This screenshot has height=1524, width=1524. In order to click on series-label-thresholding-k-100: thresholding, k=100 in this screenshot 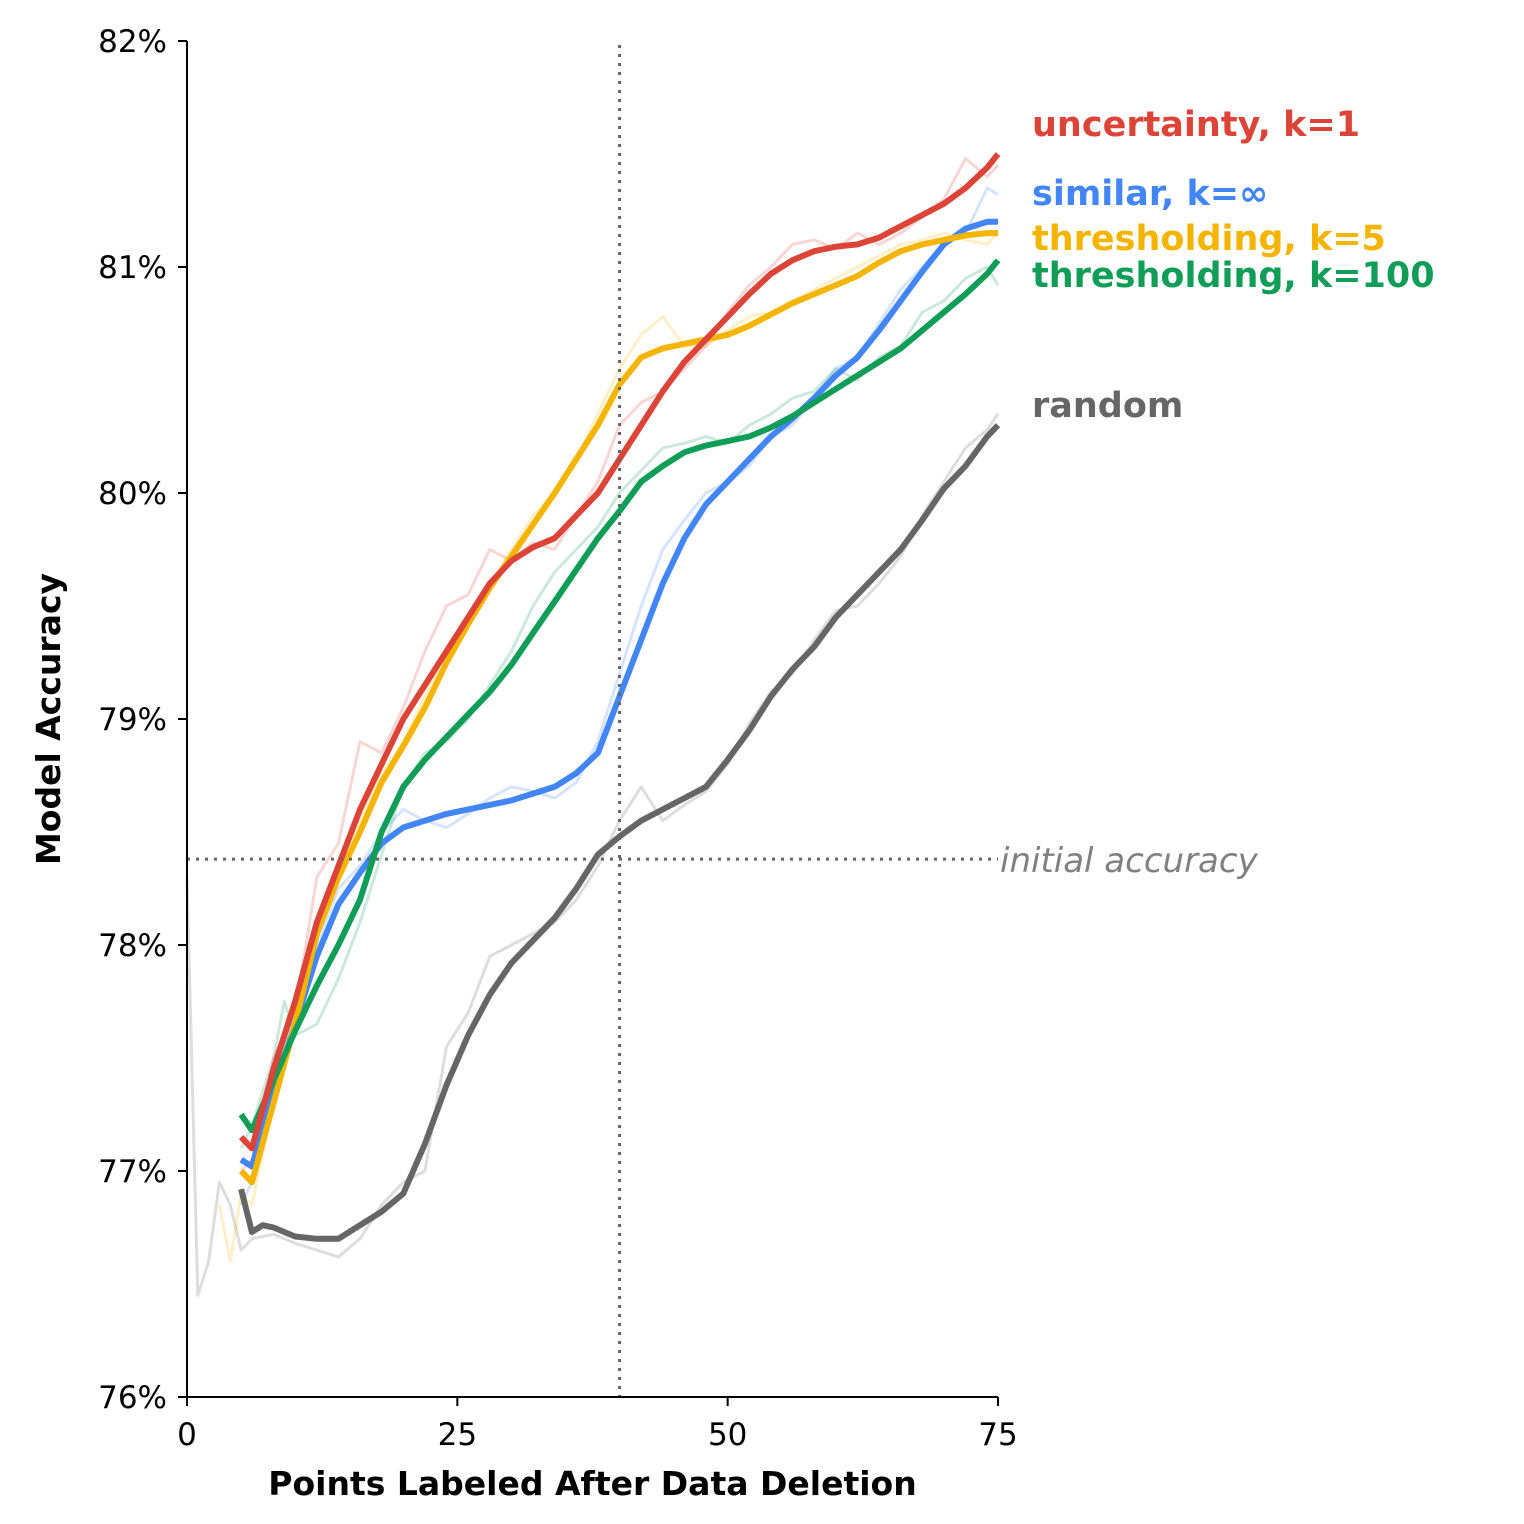, I will do `click(1233, 276)`.